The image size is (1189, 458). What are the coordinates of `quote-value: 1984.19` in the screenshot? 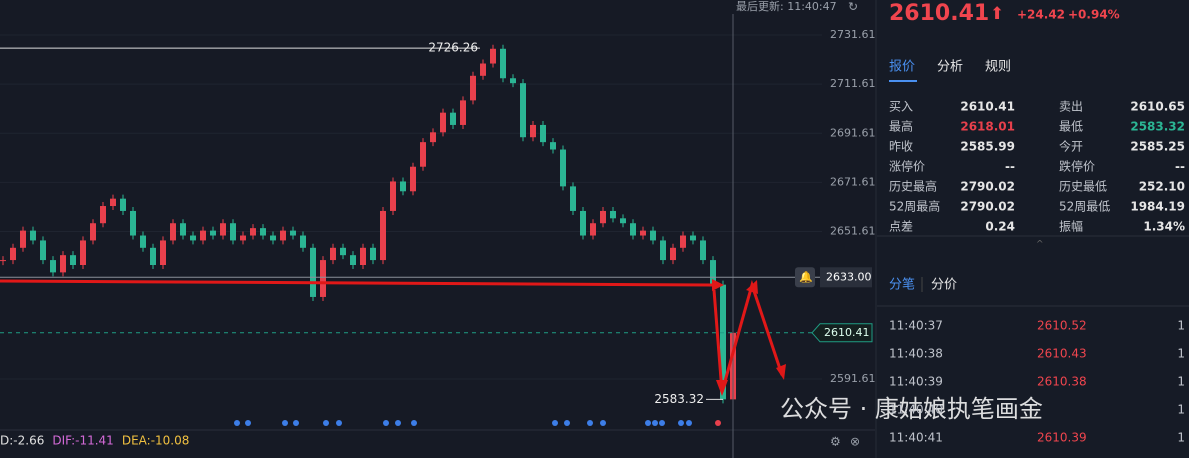 It's located at (1157, 207).